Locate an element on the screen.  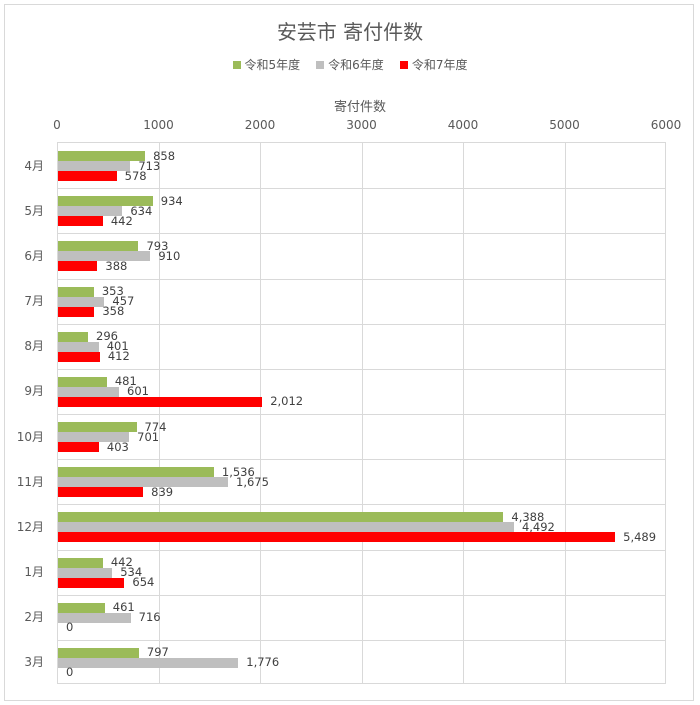
x-axis-title: 寄付件数 is located at coordinates (359, 107).